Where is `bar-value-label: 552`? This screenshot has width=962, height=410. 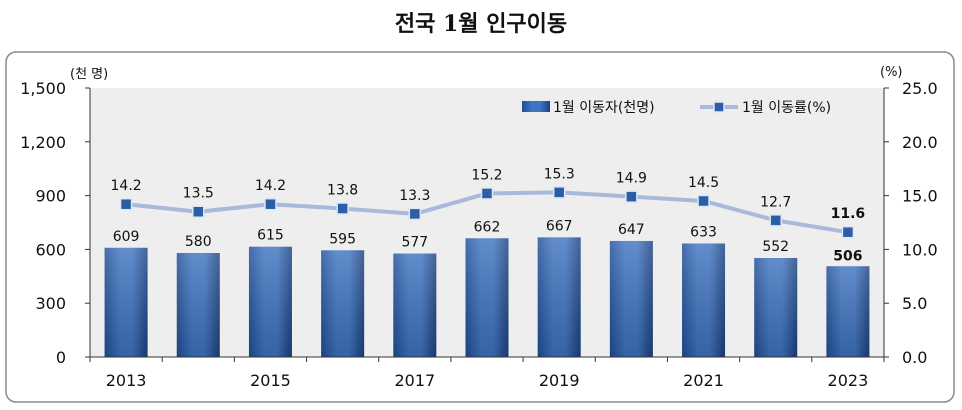
bar-value-label: 552 is located at coordinates (775, 247).